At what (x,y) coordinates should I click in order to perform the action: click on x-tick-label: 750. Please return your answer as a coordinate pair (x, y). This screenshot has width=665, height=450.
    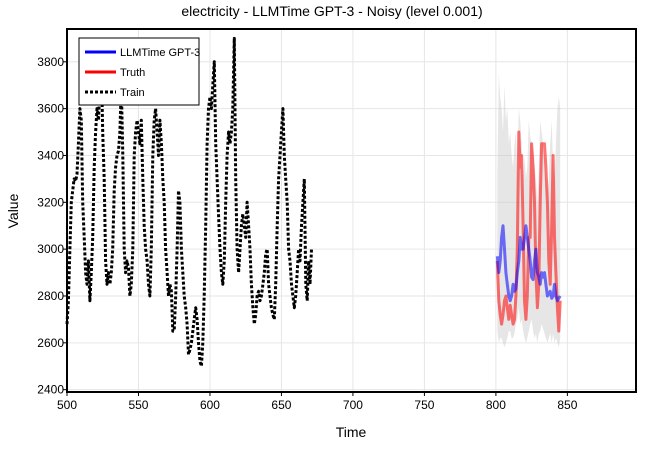
    Looking at the image, I should click on (424, 405).